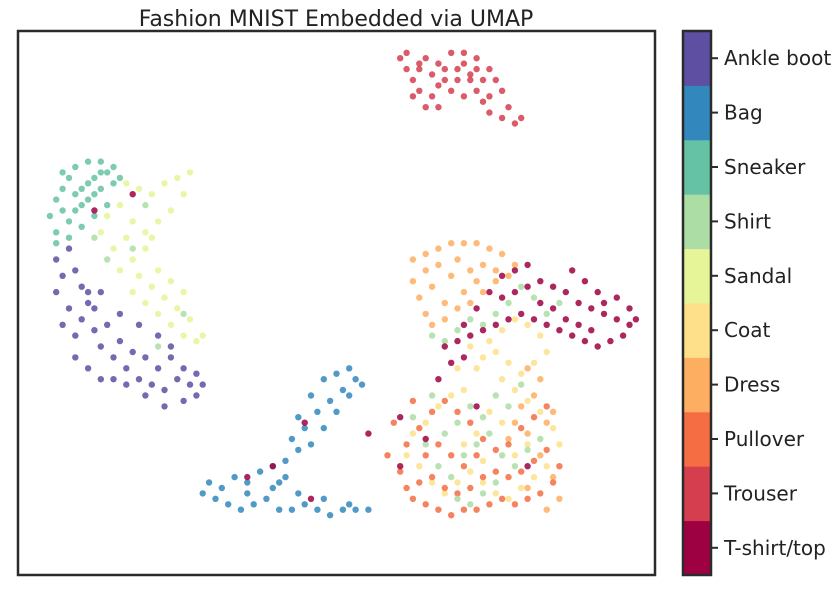  Describe the element at coordinates (760, 493) in the screenshot. I see `colorbar-label: Trouser` at that location.